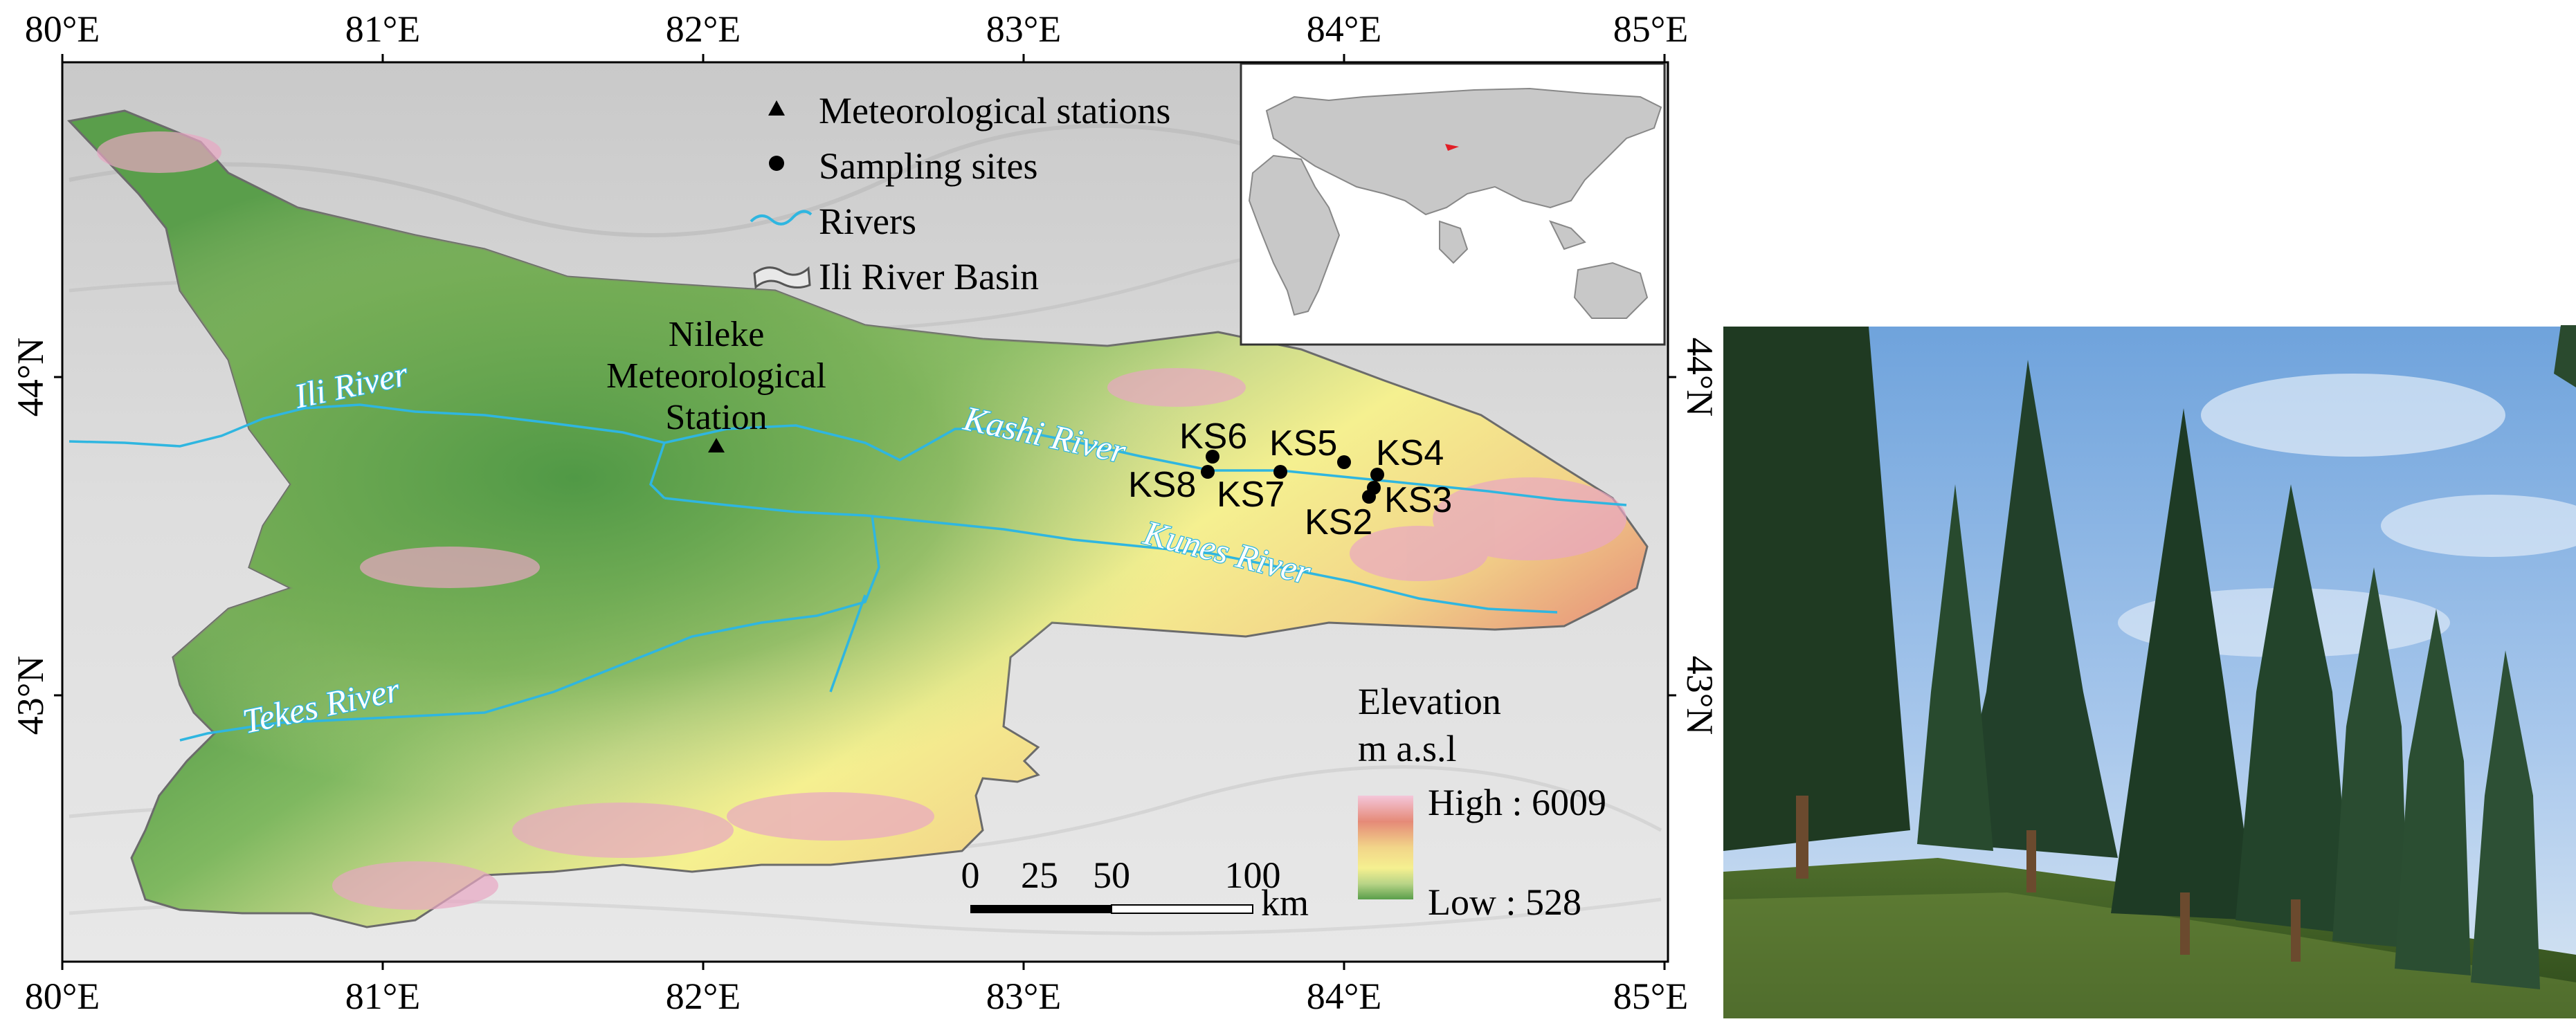 The image size is (2576, 1035). What do you see at coordinates (1303, 444) in the screenshot?
I see `site-label-ks5: KS5` at bounding box center [1303, 444].